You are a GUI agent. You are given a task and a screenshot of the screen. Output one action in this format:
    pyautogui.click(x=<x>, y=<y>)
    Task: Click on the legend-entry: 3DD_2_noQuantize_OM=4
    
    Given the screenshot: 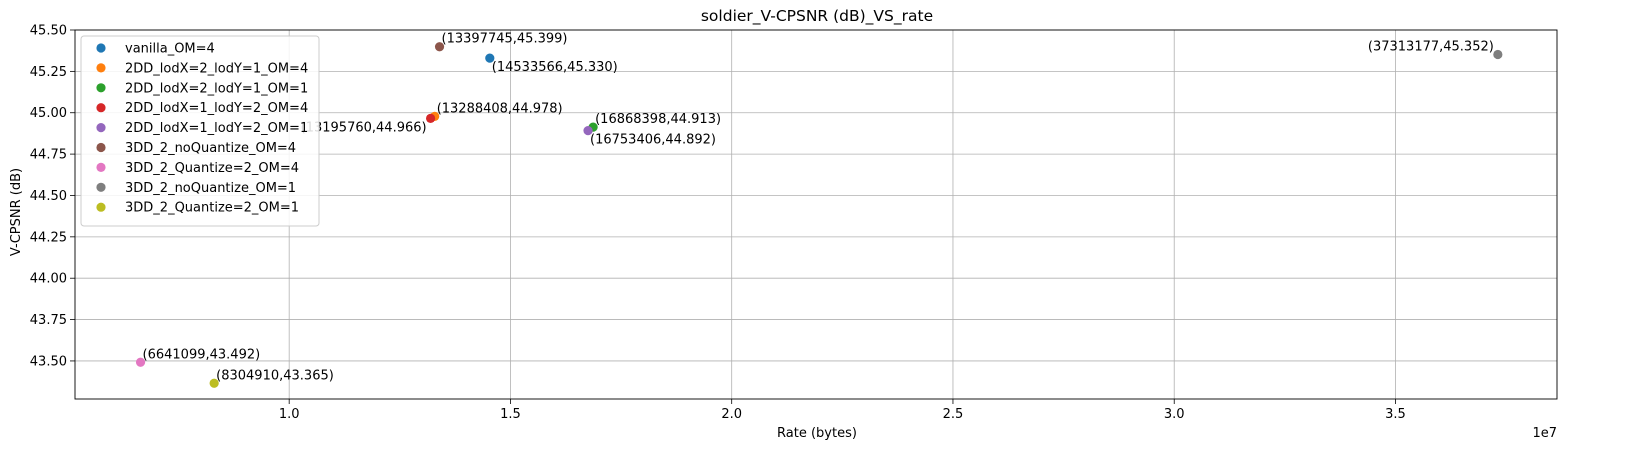 What is the action you would take?
    pyautogui.click(x=210, y=148)
    